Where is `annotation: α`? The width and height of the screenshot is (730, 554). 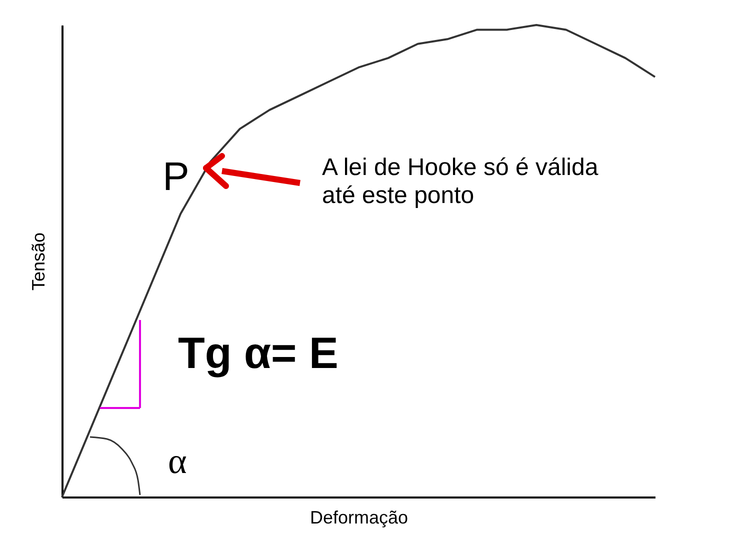 annotation: α is located at coordinates (177, 461).